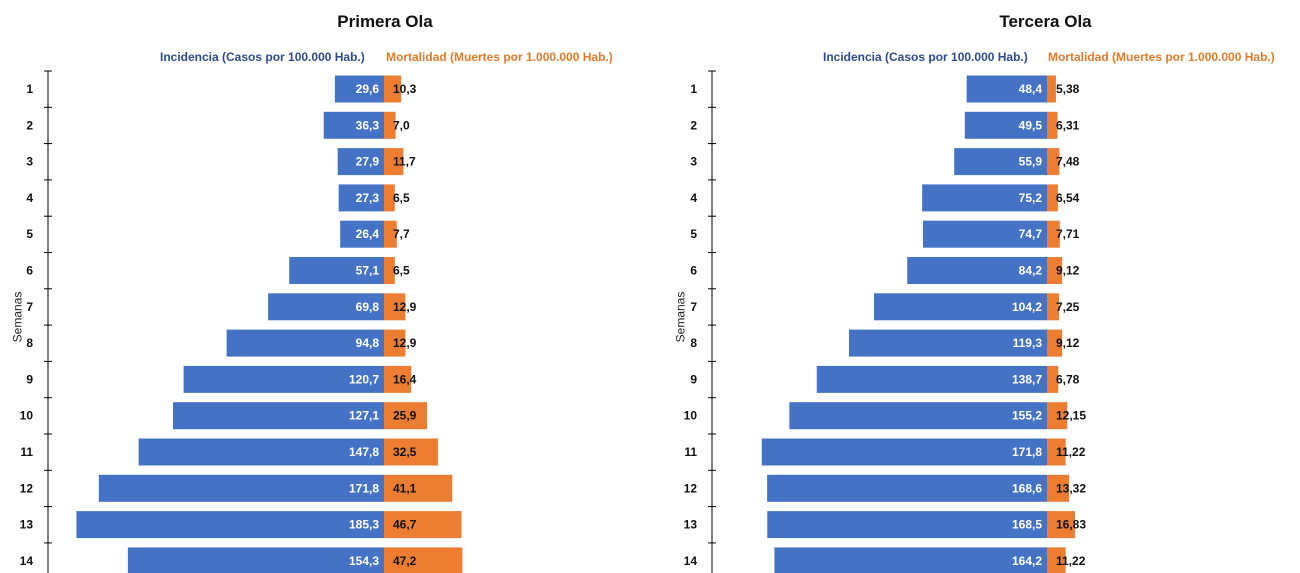  I want to click on category-label: 4, so click(29, 198).